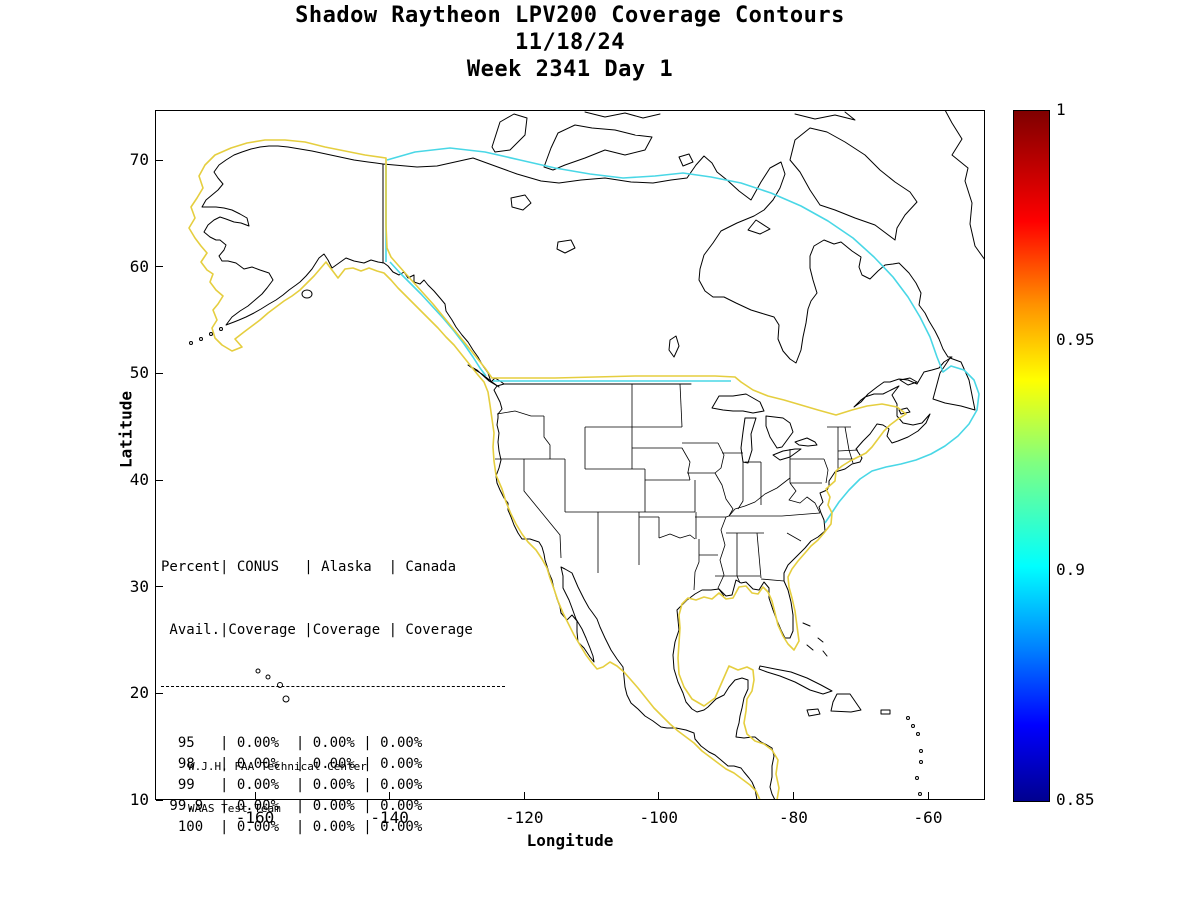 This screenshot has height=900, width=1200. I want to click on coverage-table-row: 98 | 0.00% | 0.00% | 0.00%, so click(292, 764).